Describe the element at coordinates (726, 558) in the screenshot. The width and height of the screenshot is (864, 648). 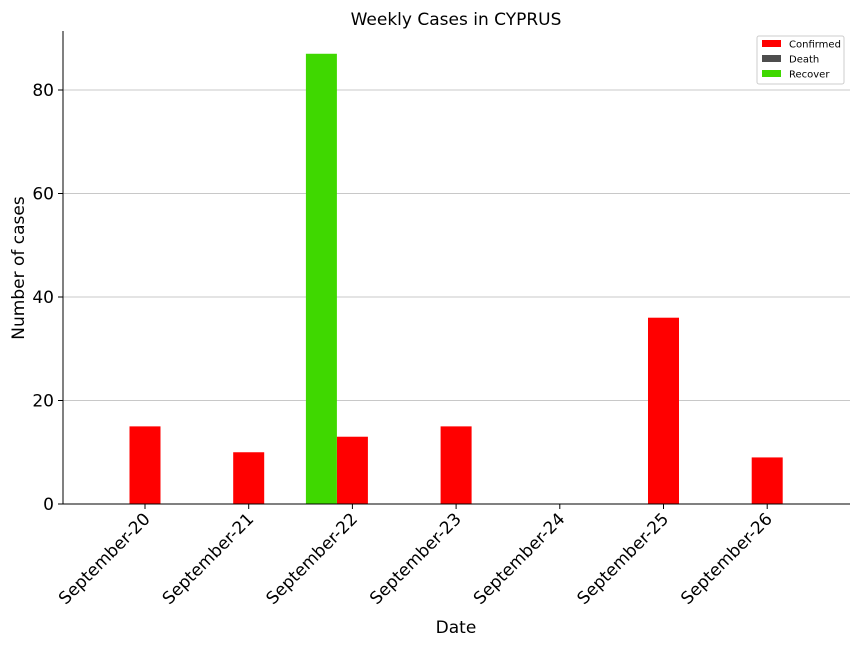
I see `x-tick-label: September-26` at that location.